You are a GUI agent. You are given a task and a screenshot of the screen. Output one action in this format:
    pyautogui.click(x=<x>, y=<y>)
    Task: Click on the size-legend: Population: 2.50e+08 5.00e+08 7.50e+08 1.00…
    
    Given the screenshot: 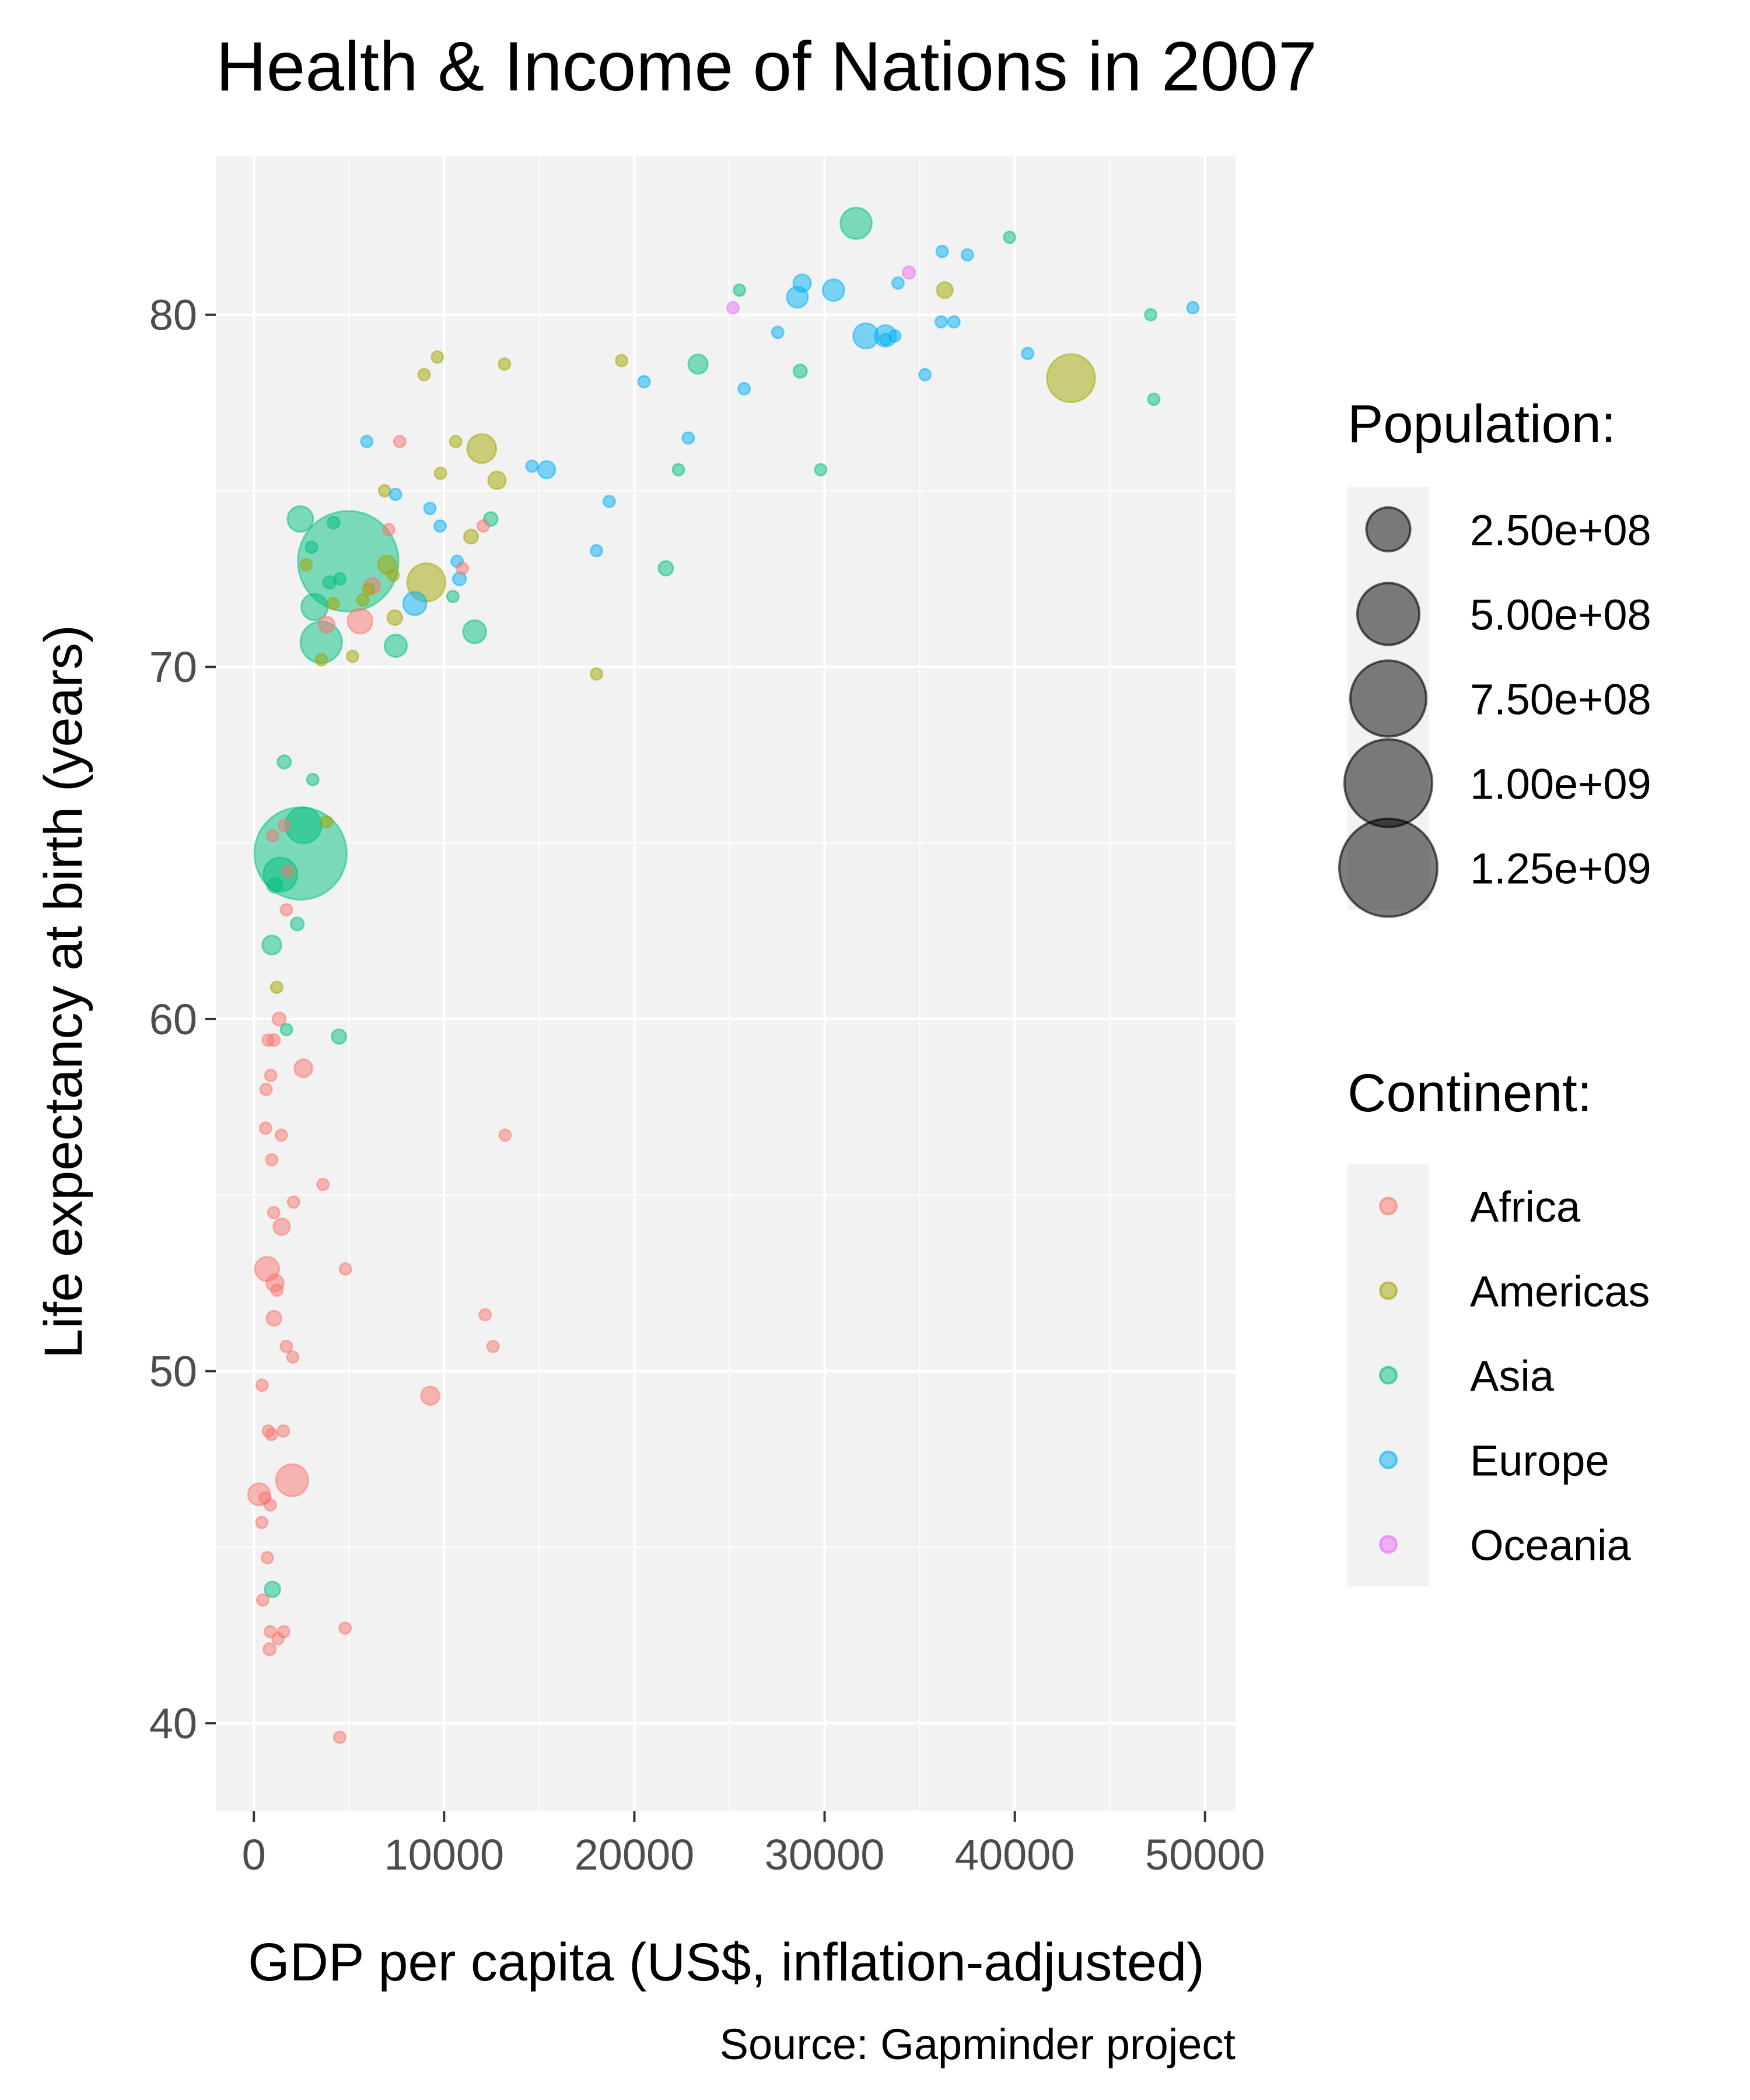 What is the action you would take?
    pyautogui.click(x=1494, y=656)
    